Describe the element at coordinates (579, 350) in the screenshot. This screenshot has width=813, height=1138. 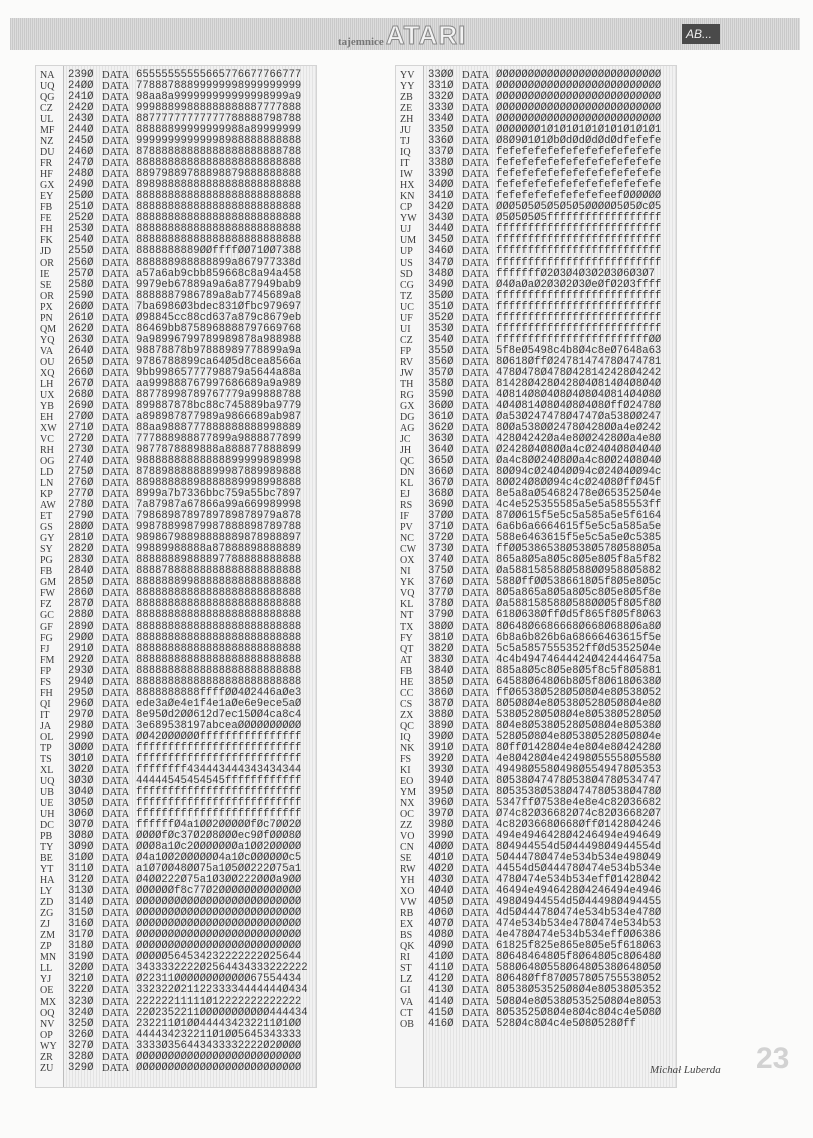
I see `data-values: 5f8eØ5498c4b8Ø4c8eØ7648a63` at that location.